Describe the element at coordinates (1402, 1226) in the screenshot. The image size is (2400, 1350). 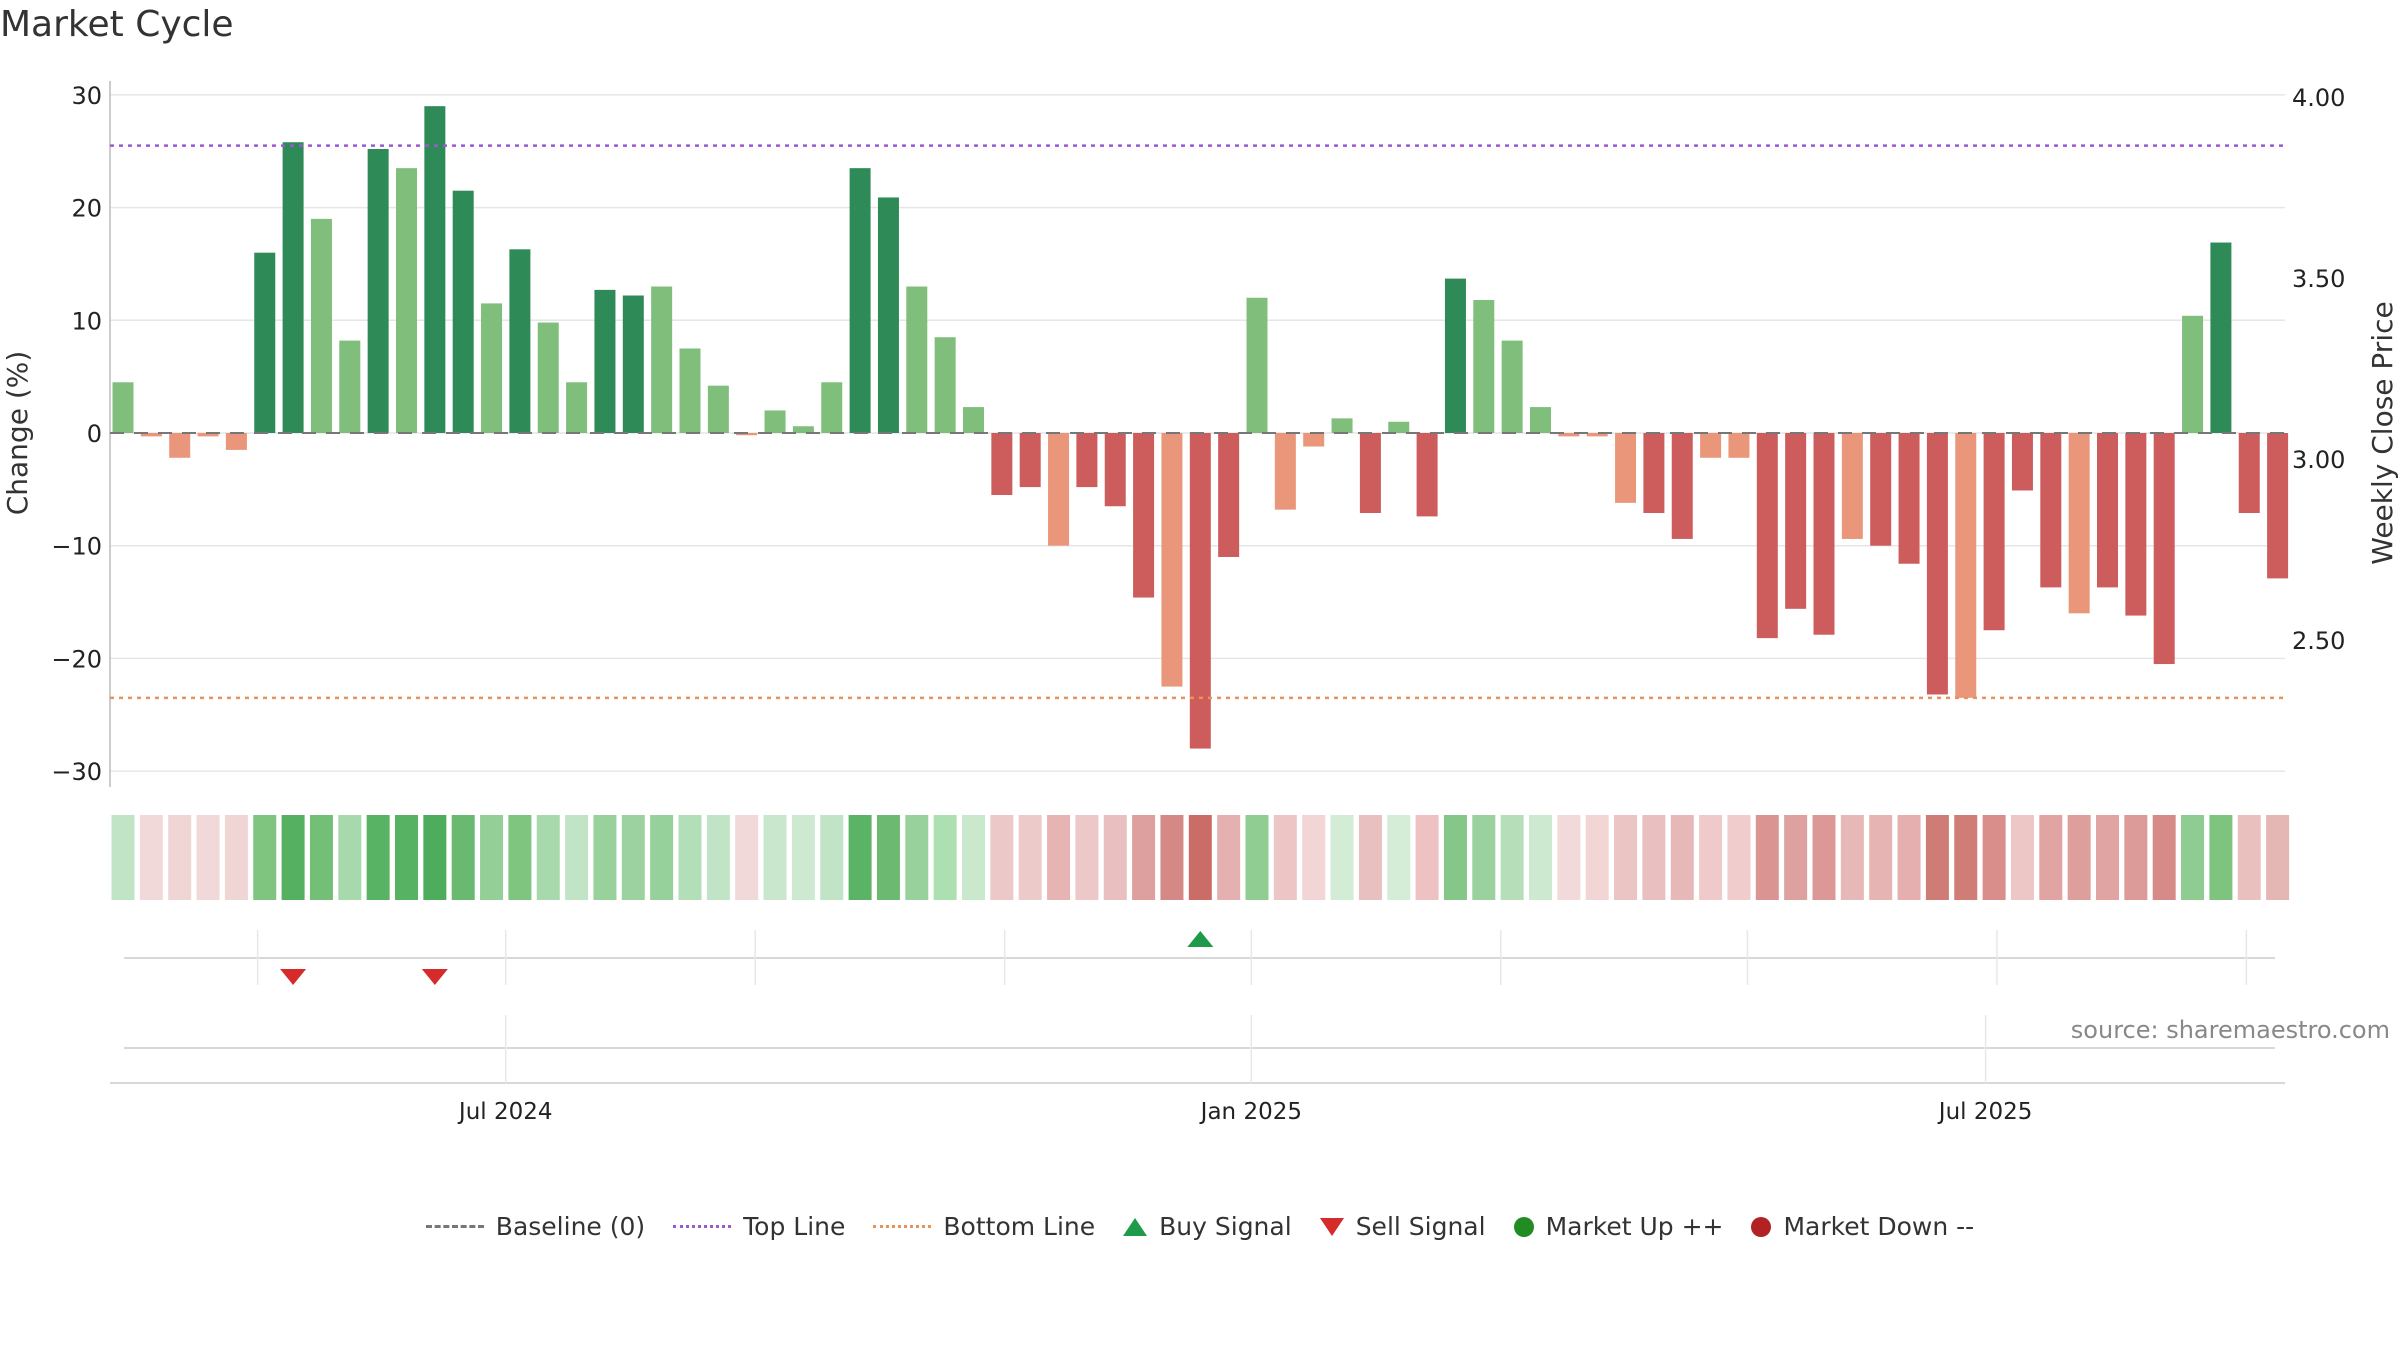
I see `legend-item-sell-signal: Sell Signal` at that location.